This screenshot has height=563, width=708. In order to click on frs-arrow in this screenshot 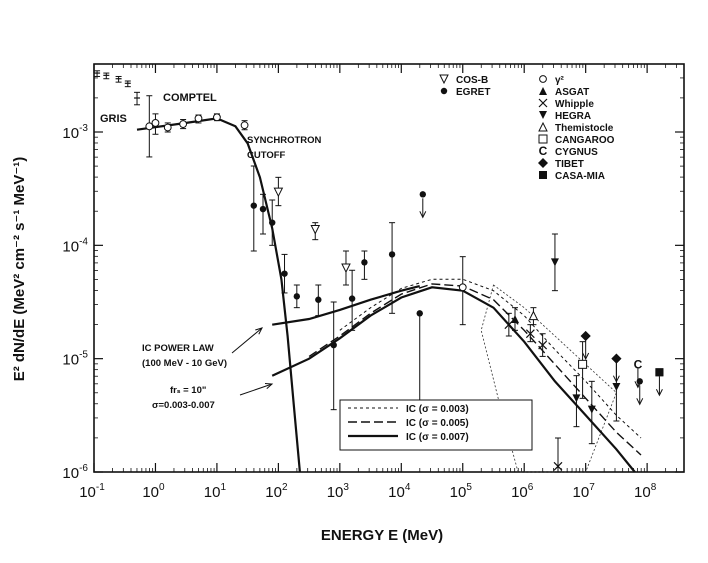, I will do `click(256, 389)`.